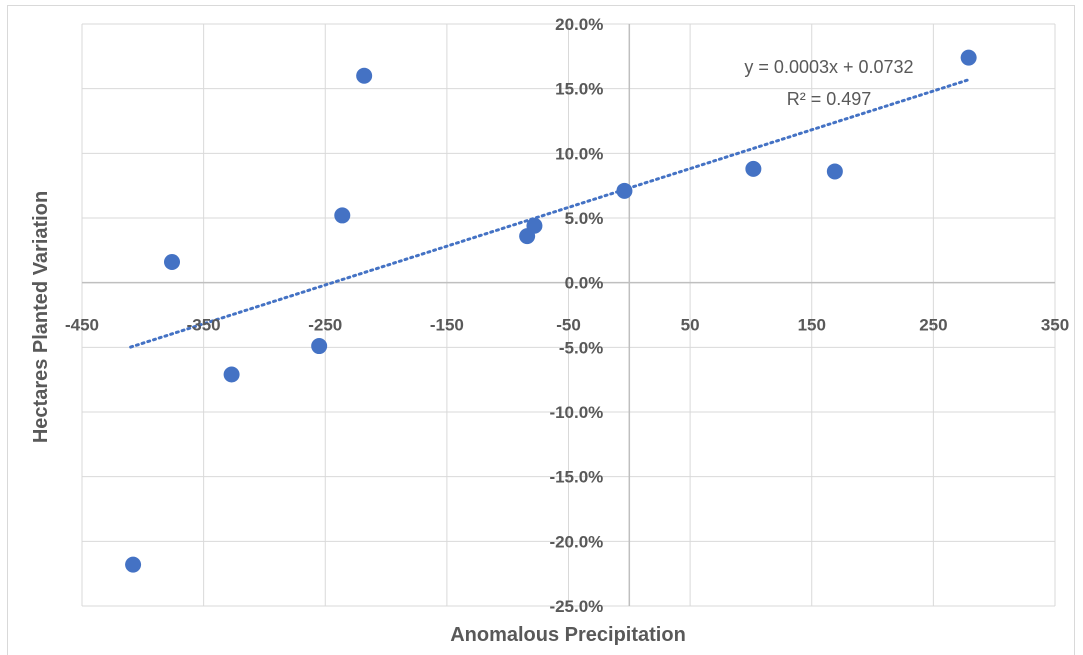 This screenshot has height=655, width=1083. I want to click on x-tick-label: -350, so click(204, 325).